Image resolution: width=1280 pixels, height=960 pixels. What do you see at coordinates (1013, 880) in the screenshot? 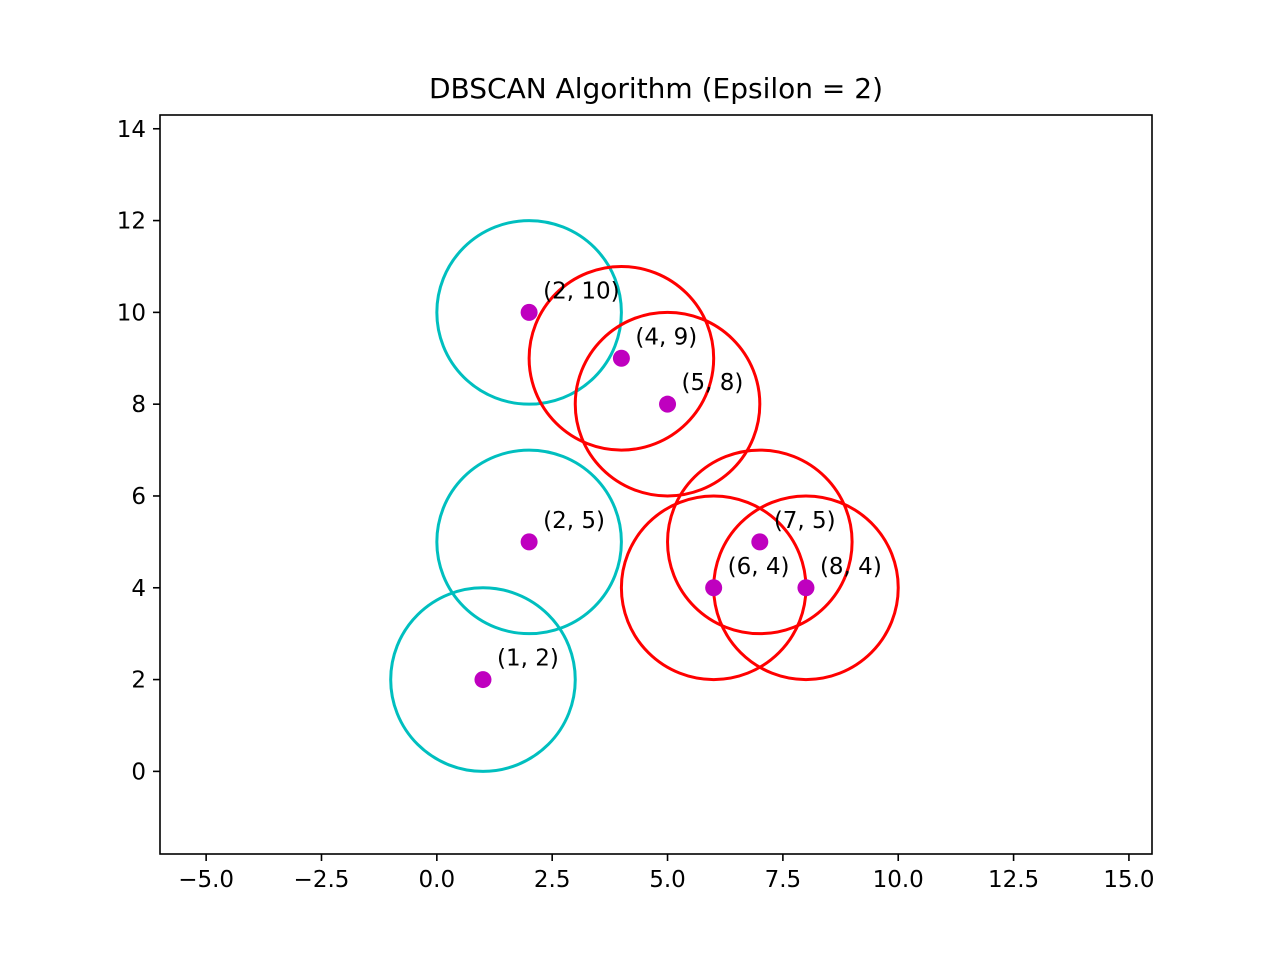
I see `x-tick-label-8: 12.5` at bounding box center [1013, 880].